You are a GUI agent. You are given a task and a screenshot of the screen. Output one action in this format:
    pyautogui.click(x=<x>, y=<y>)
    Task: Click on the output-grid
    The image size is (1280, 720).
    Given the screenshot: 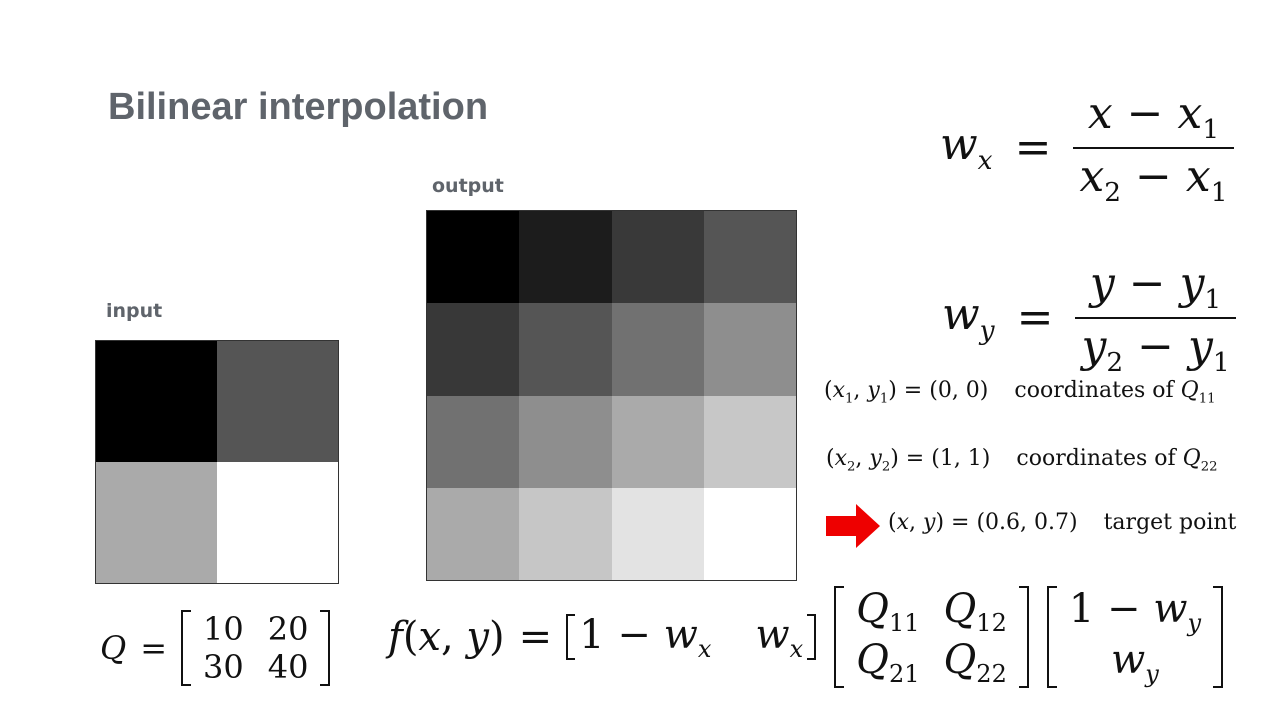 What is the action you would take?
    pyautogui.click(x=611, y=395)
    